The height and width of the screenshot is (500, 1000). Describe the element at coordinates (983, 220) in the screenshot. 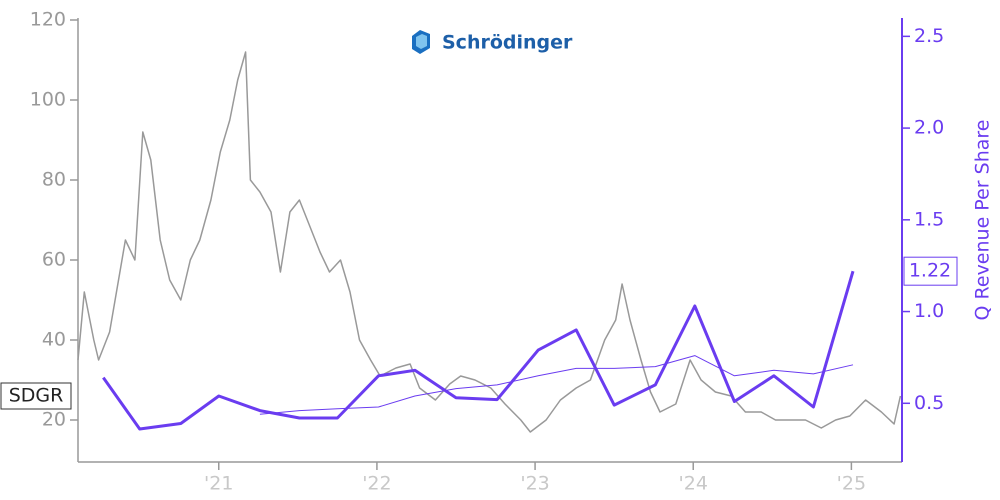

I see `y2-axis-label: Q Revenue Per Share` at that location.